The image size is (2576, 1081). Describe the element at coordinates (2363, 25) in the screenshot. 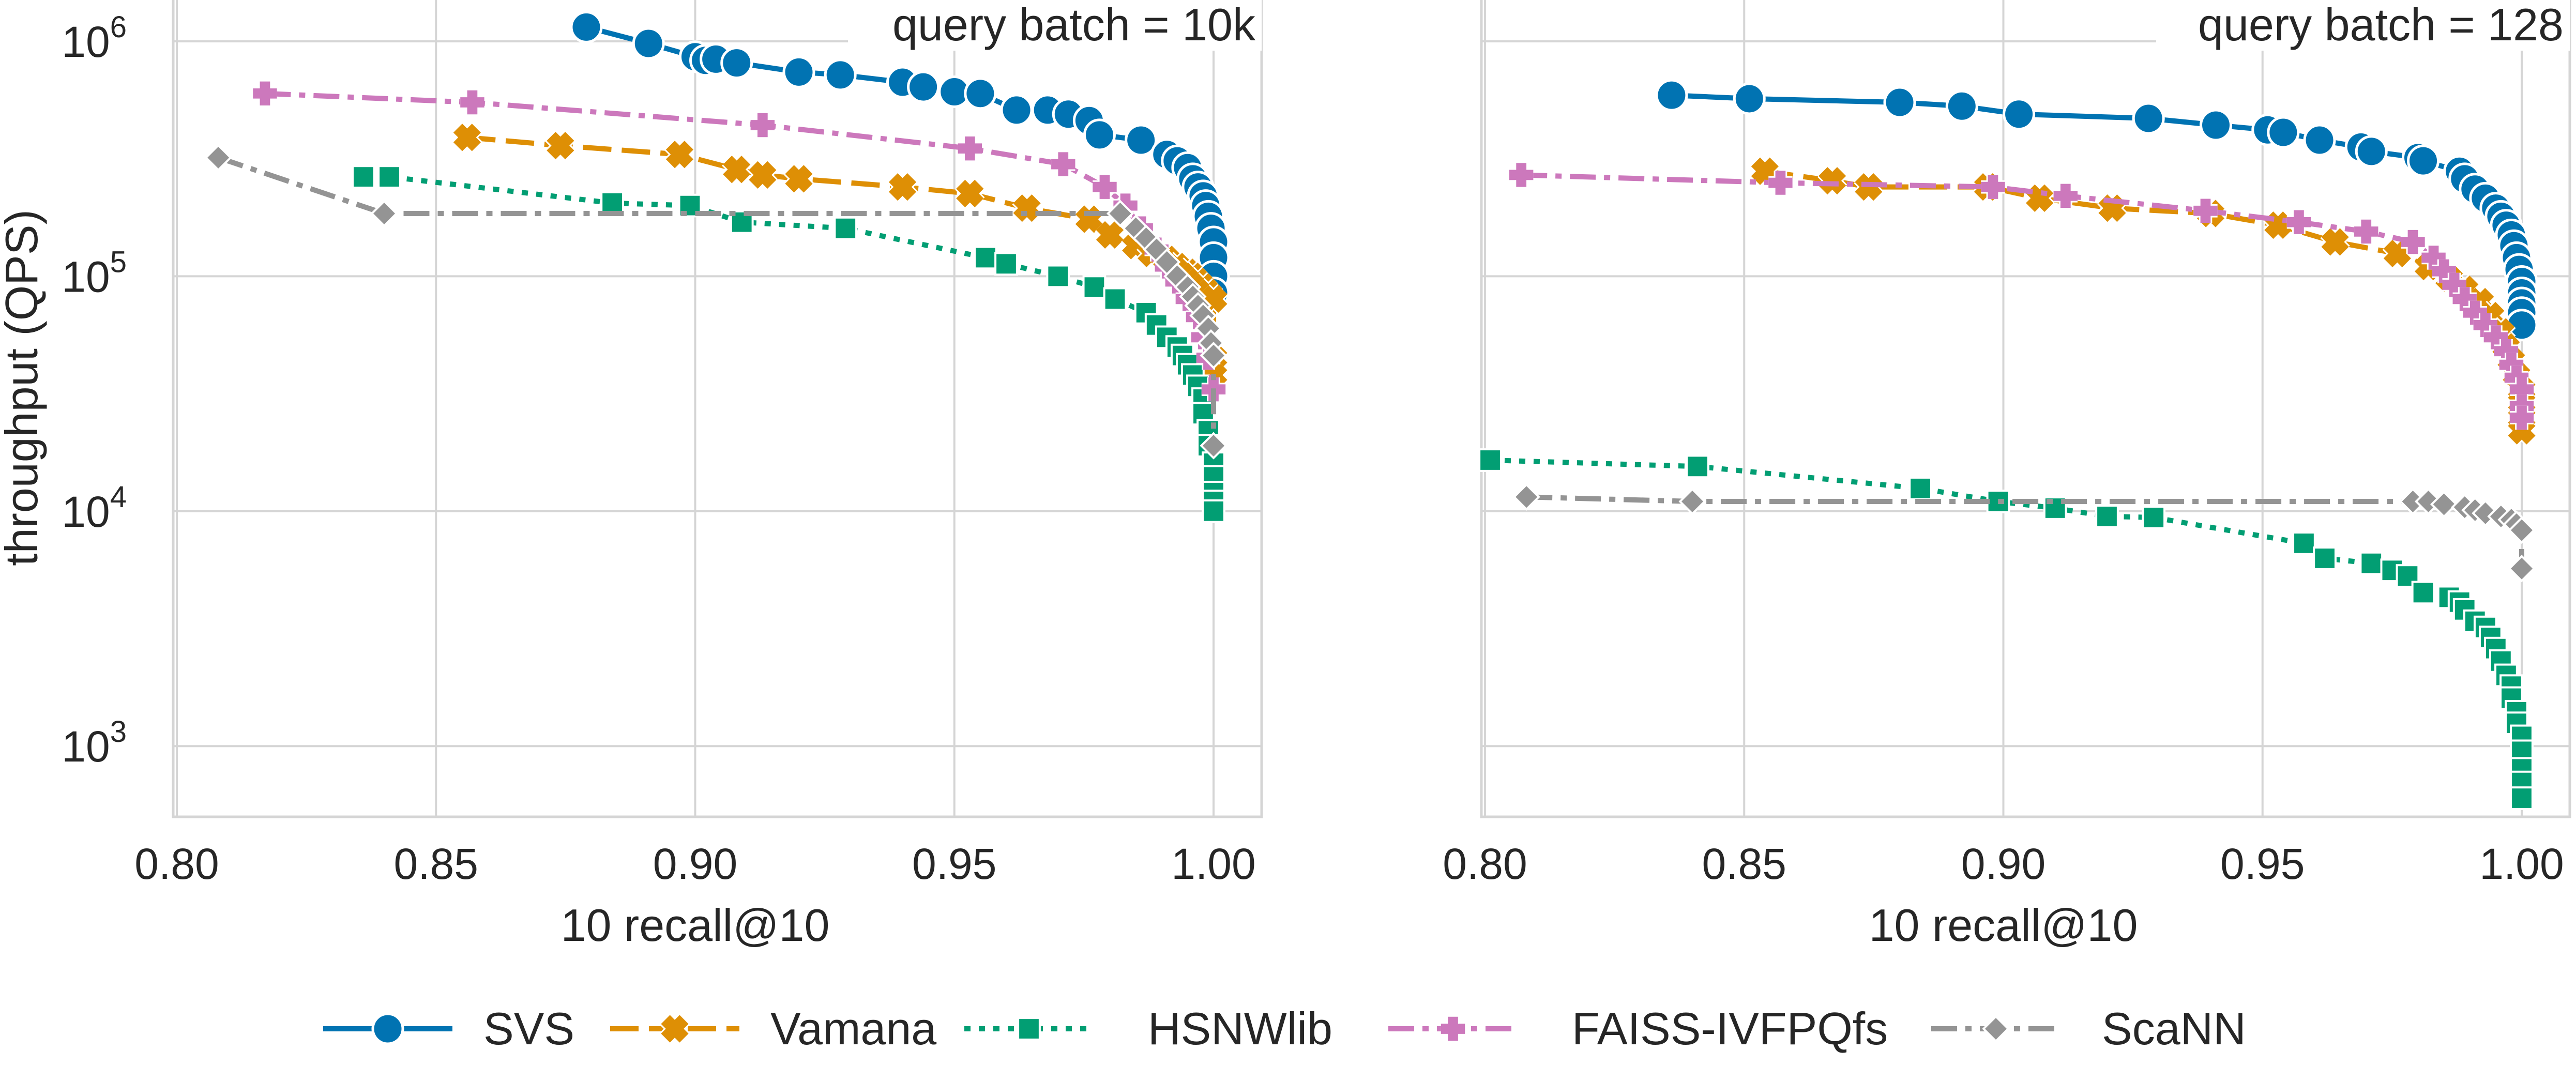

I see `title-background` at that location.